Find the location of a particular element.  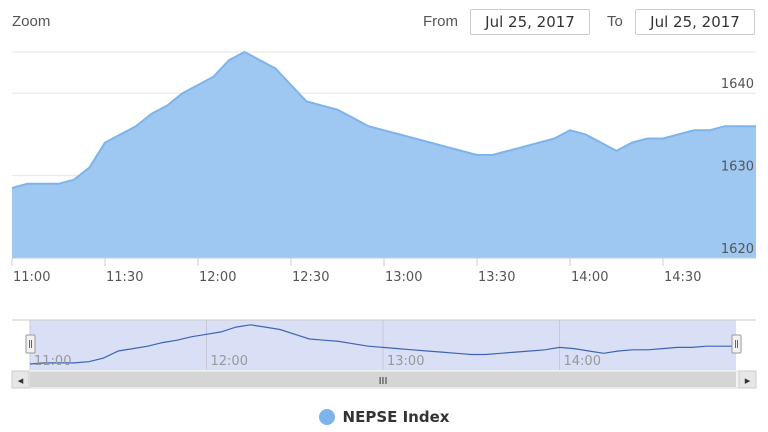

scrollbar-right-button is located at coordinates (747, 379).